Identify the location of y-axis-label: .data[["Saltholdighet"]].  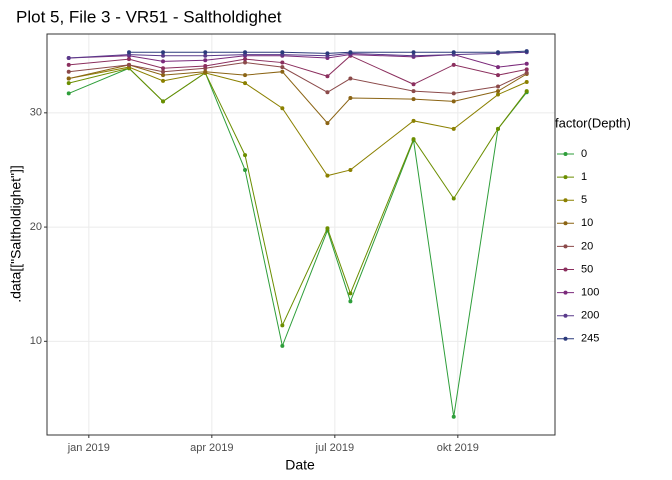
(16, 234).